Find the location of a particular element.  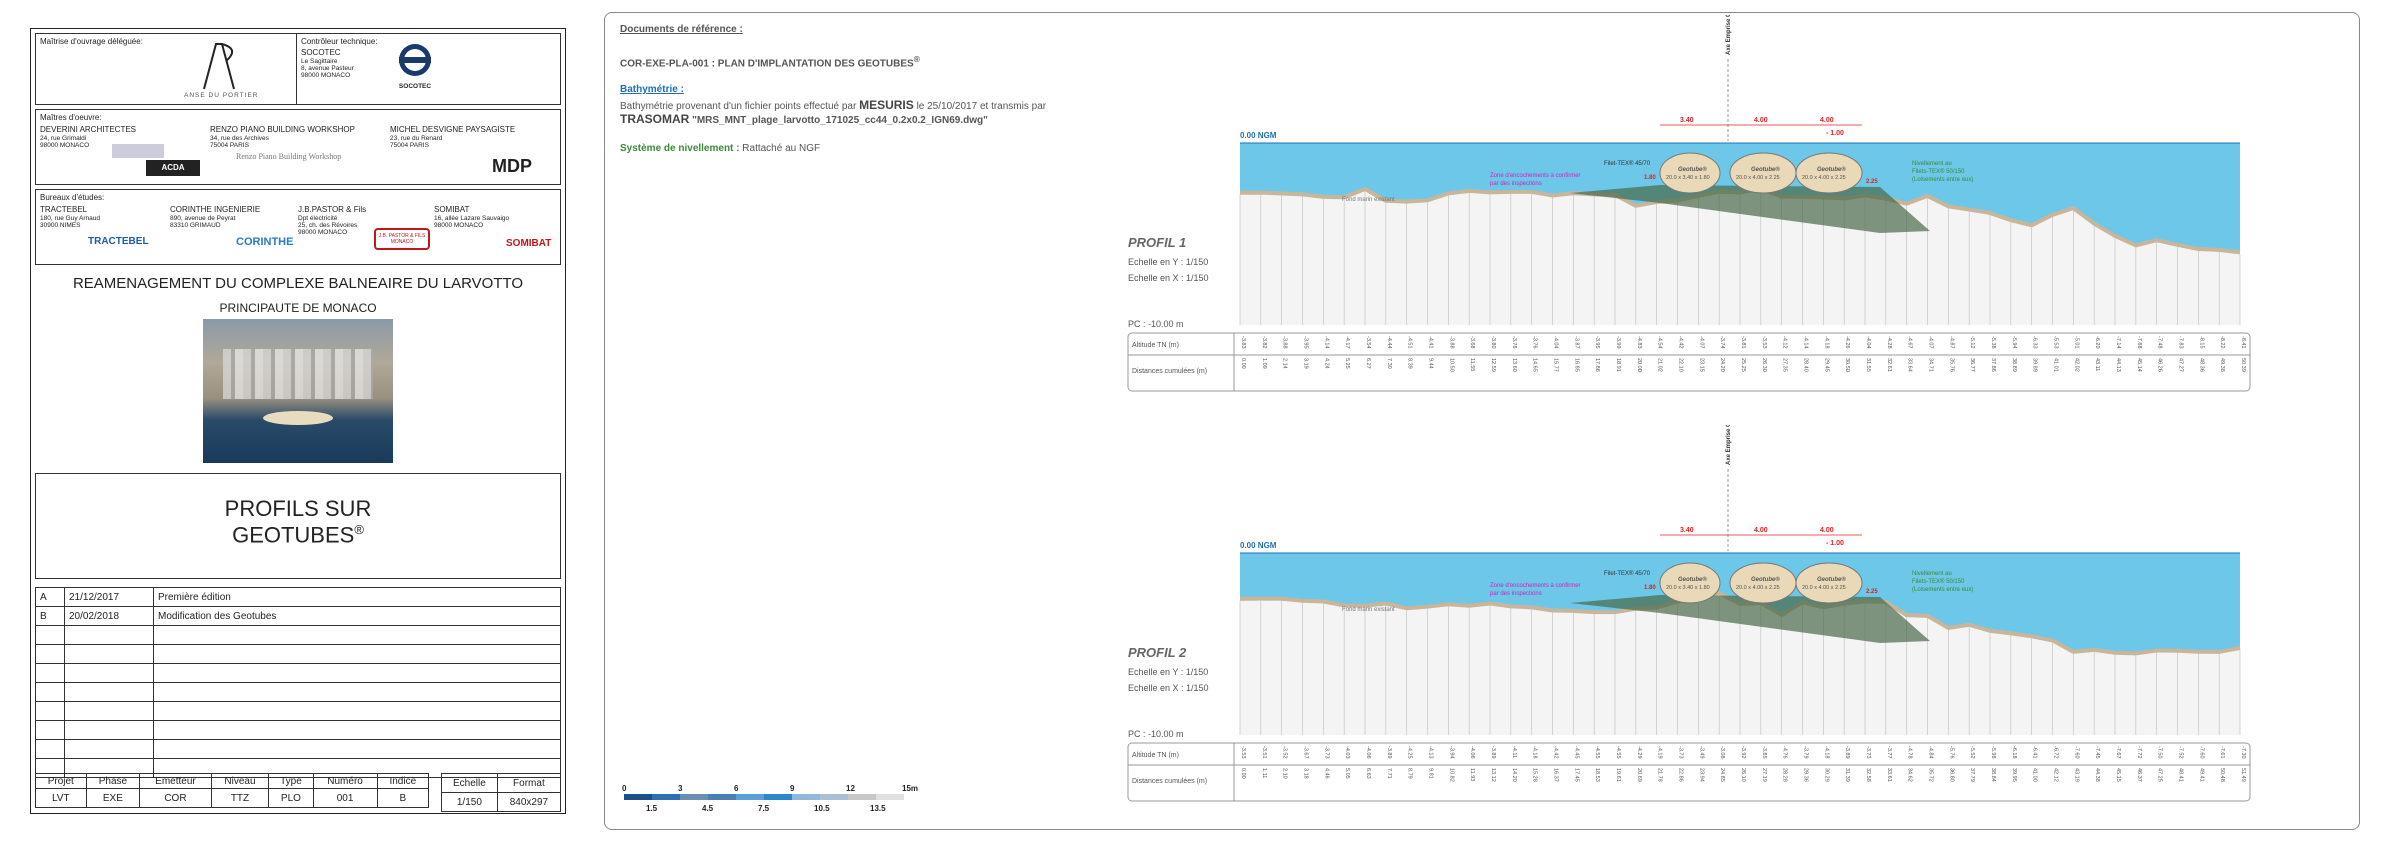

altitude-value: -6.72 is located at coordinates (2056, 752).